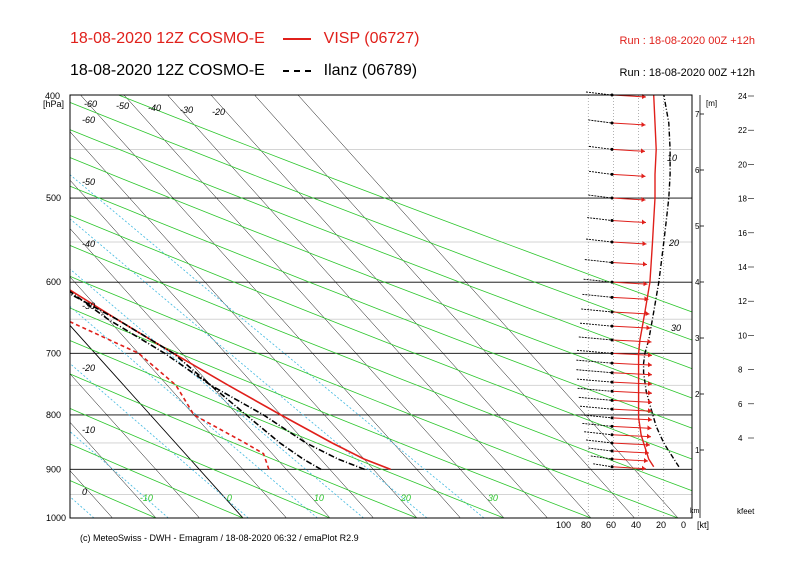 This screenshot has width=800, height=565. What do you see at coordinates (672, 158) in the screenshot?
I see `wind-curve-label: 10` at bounding box center [672, 158].